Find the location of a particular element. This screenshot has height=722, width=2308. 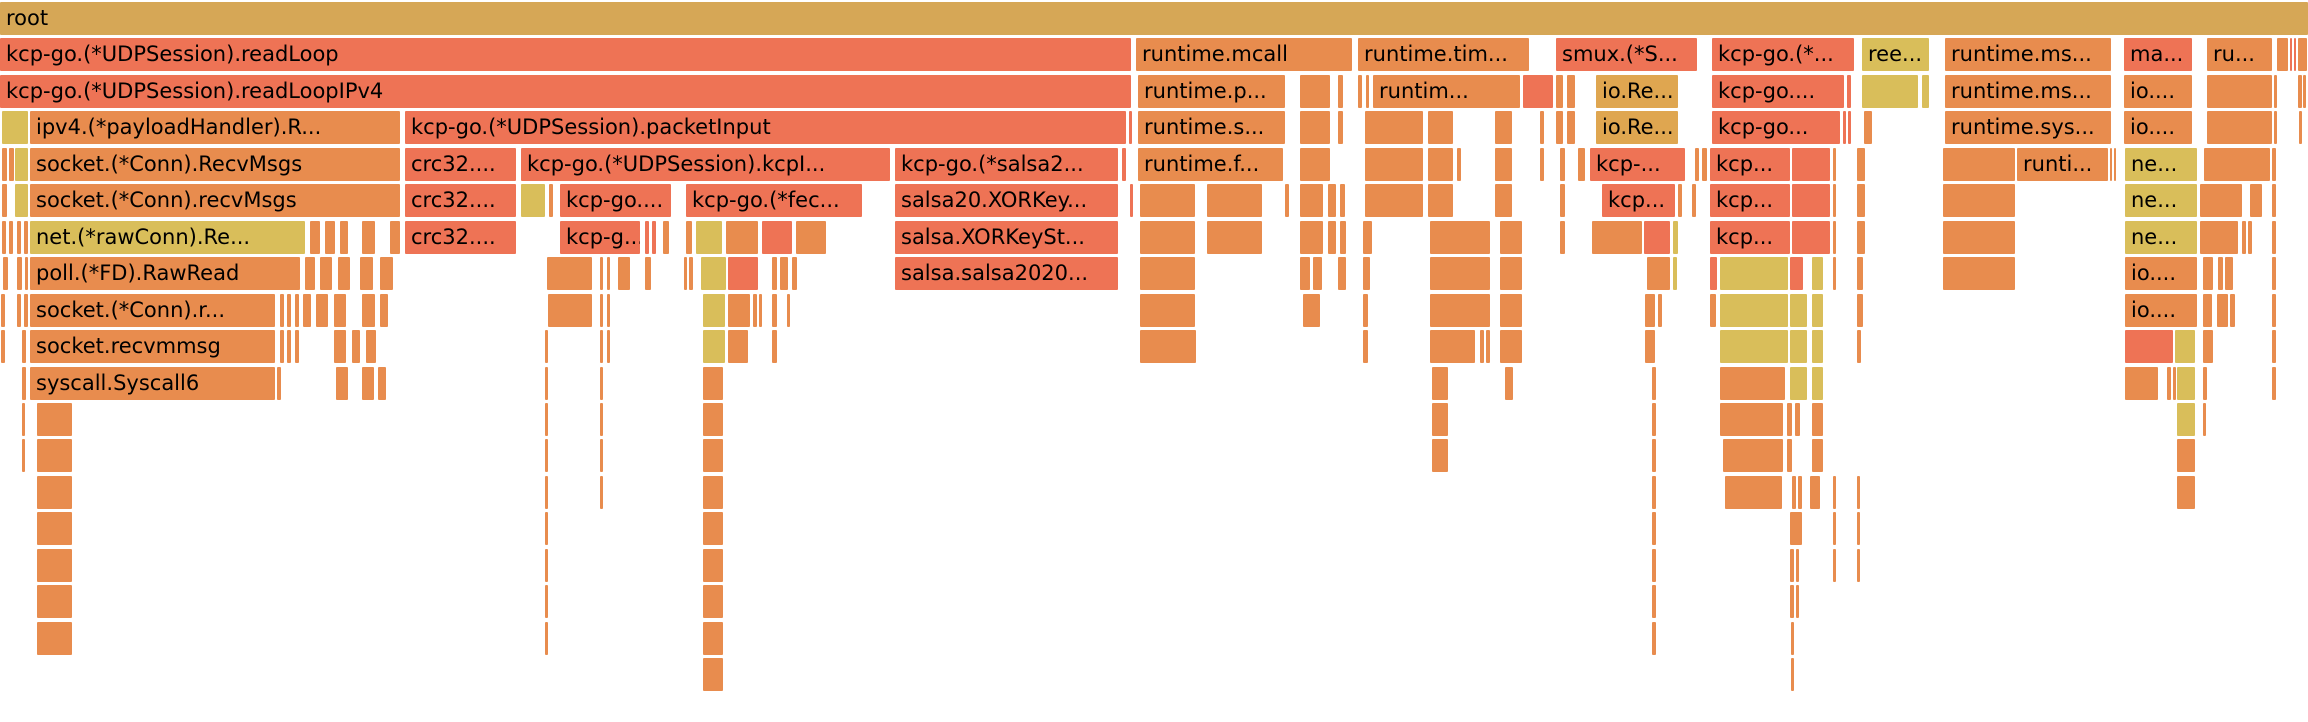

frame-syscall-syscall6: syscall.Syscall6 is located at coordinates (152, 383).